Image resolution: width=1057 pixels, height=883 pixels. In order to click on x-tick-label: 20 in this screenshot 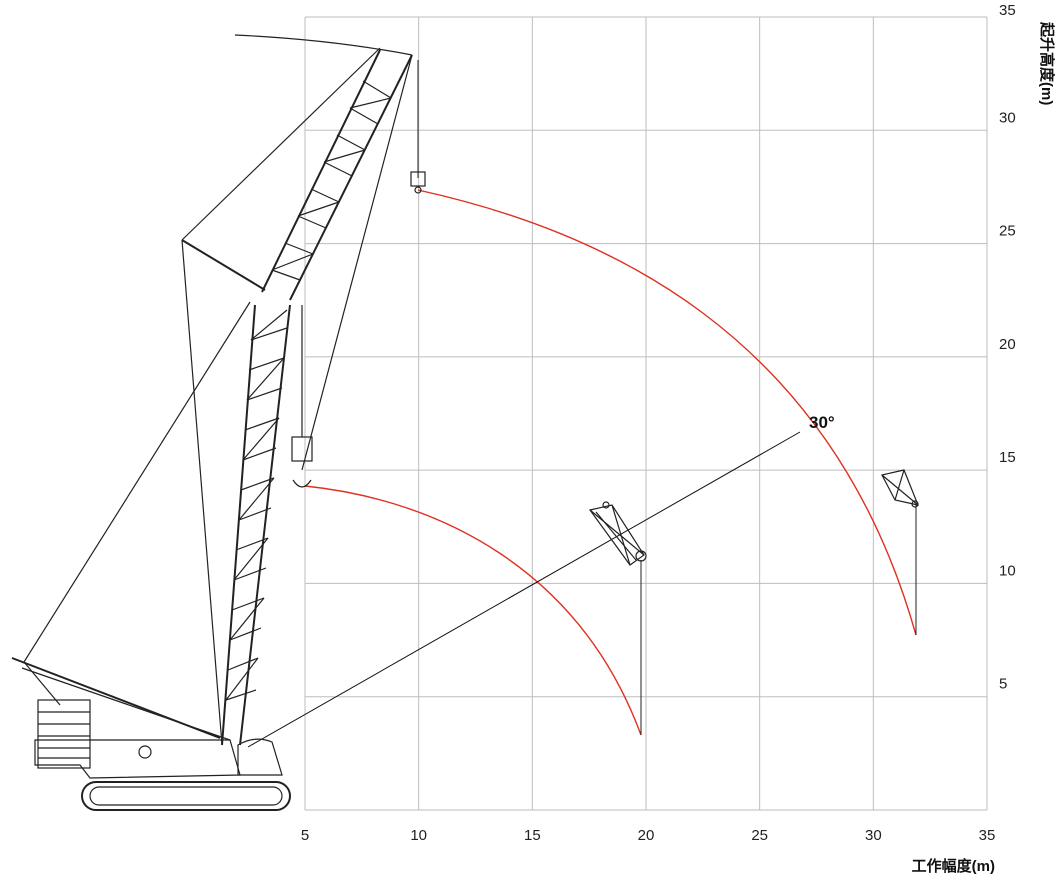, I will do `click(646, 835)`.